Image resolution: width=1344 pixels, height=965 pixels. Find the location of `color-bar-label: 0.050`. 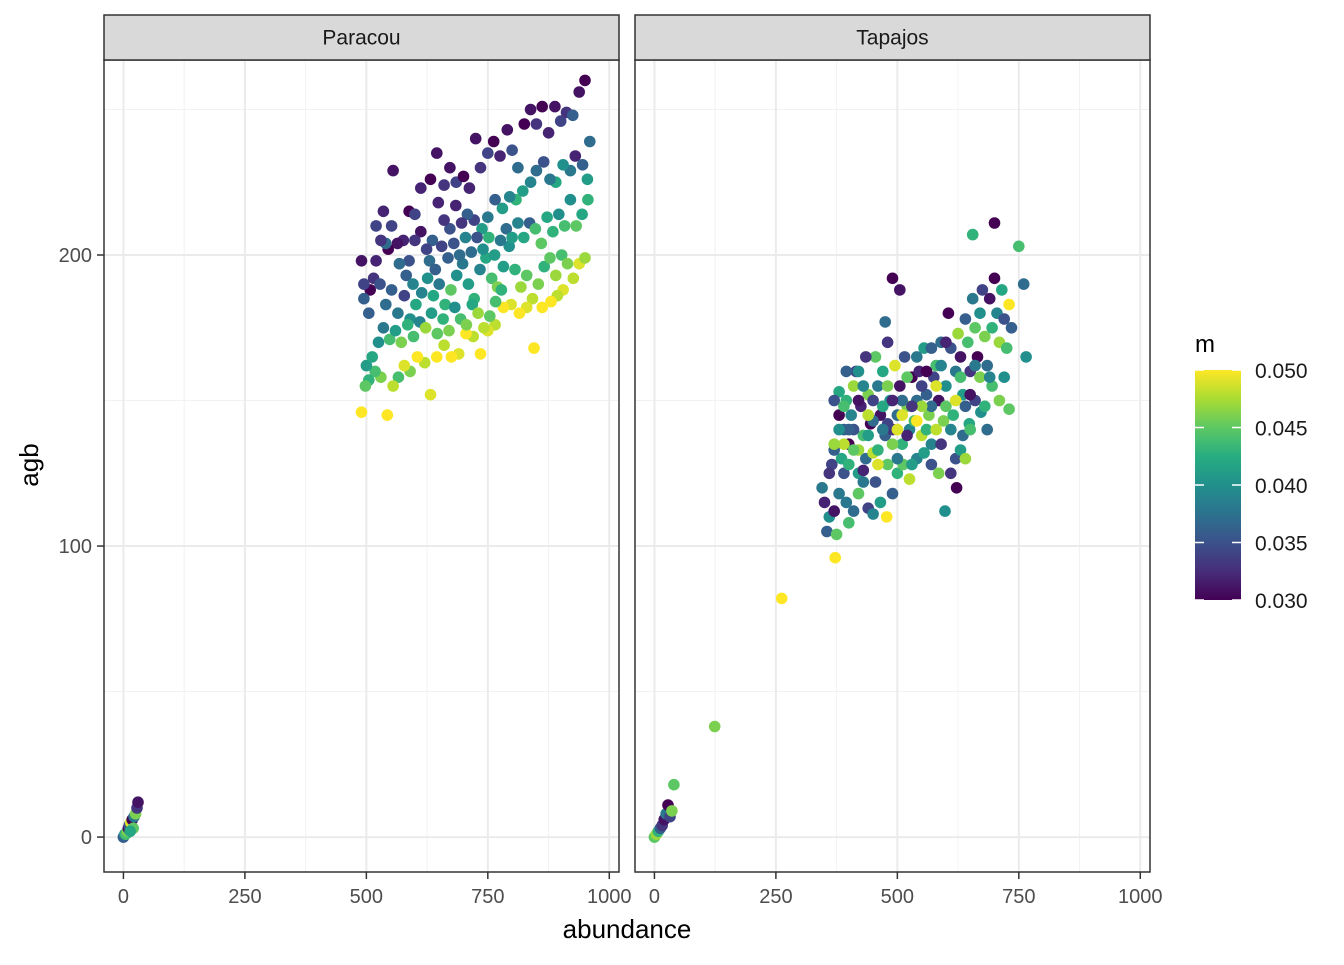

color-bar-label: 0.050 is located at coordinates (1281, 371).